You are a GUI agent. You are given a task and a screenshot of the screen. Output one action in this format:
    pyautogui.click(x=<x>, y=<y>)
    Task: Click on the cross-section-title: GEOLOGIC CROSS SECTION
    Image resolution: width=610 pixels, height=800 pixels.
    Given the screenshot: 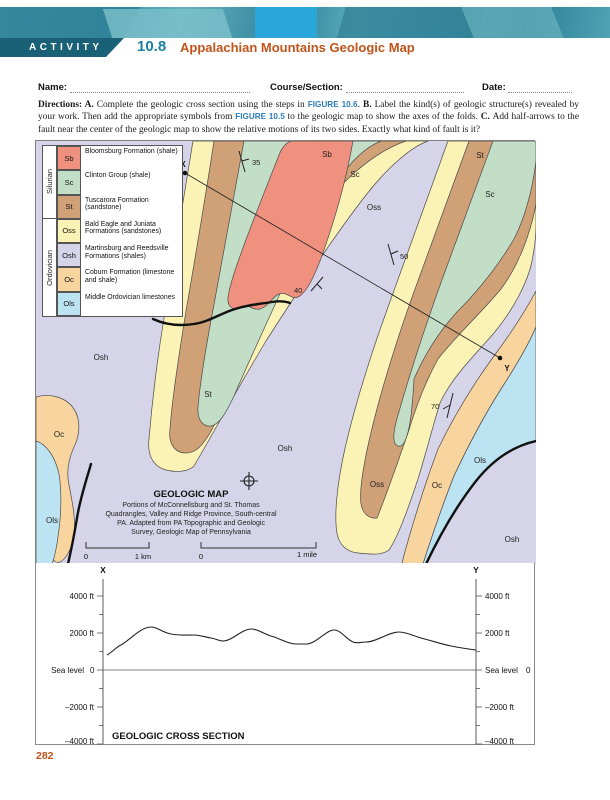 What is the action you would take?
    pyautogui.click(x=178, y=736)
    